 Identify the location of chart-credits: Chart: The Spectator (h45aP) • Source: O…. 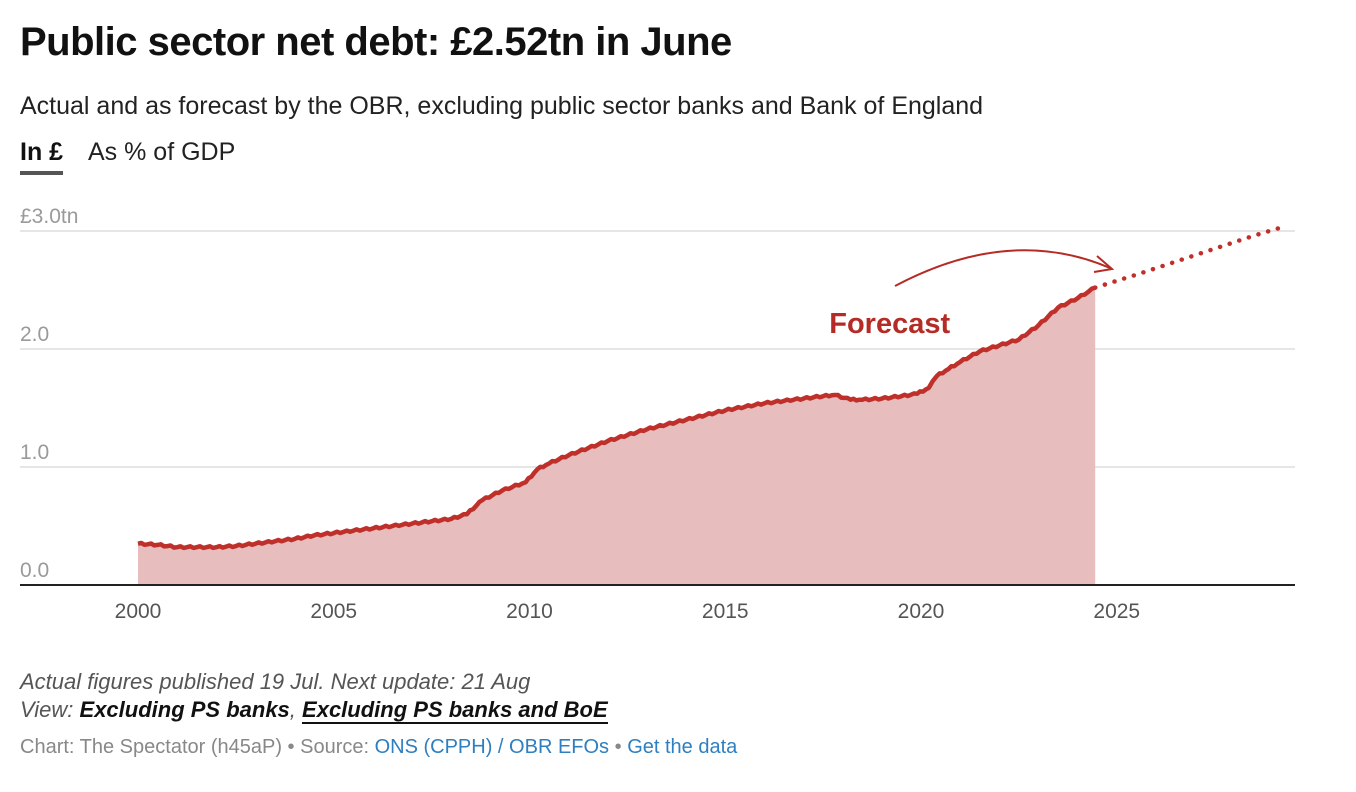
(378, 747).